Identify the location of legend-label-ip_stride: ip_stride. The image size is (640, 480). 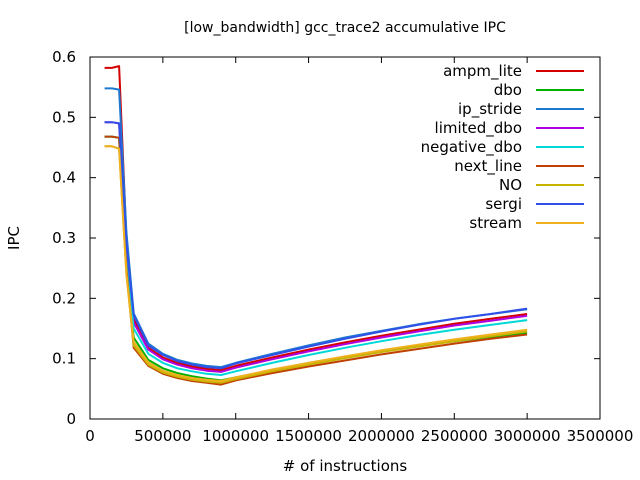
(490, 109).